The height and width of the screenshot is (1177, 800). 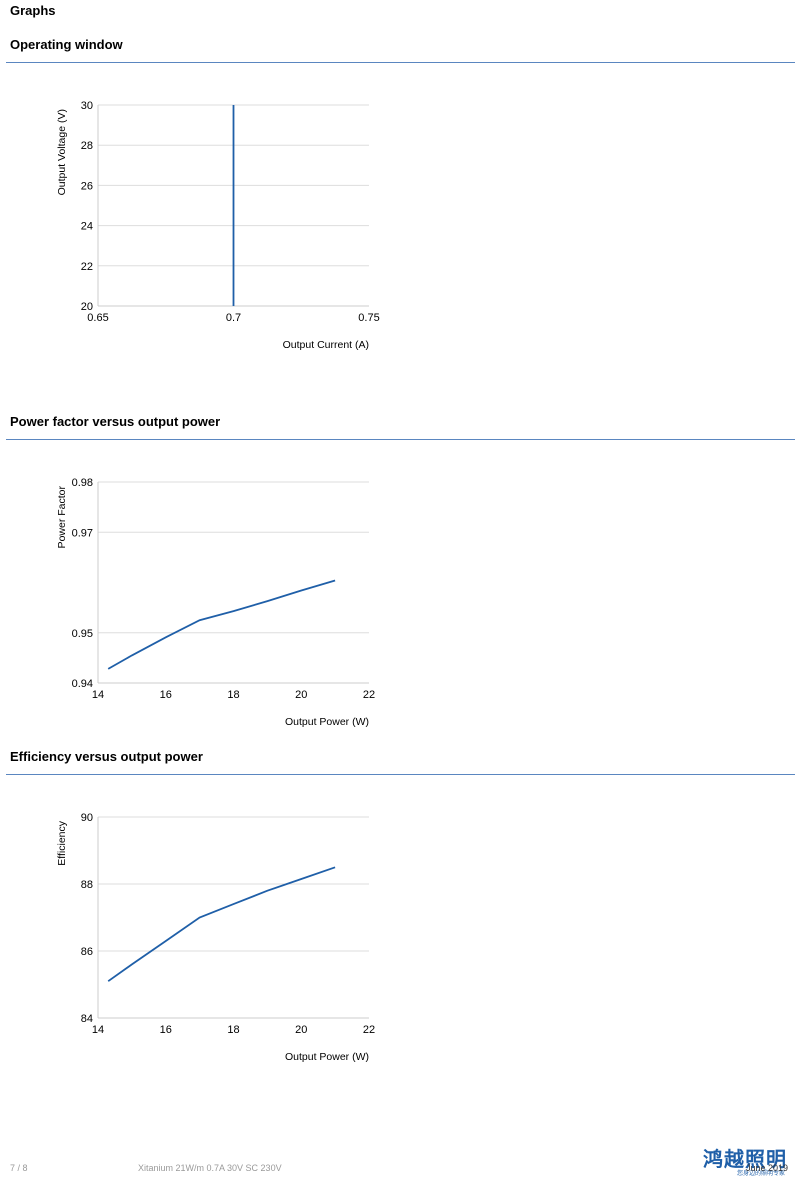 What do you see at coordinates (87, 227) in the screenshot?
I see `y-tick-label: 24` at bounding box center [87, 227].